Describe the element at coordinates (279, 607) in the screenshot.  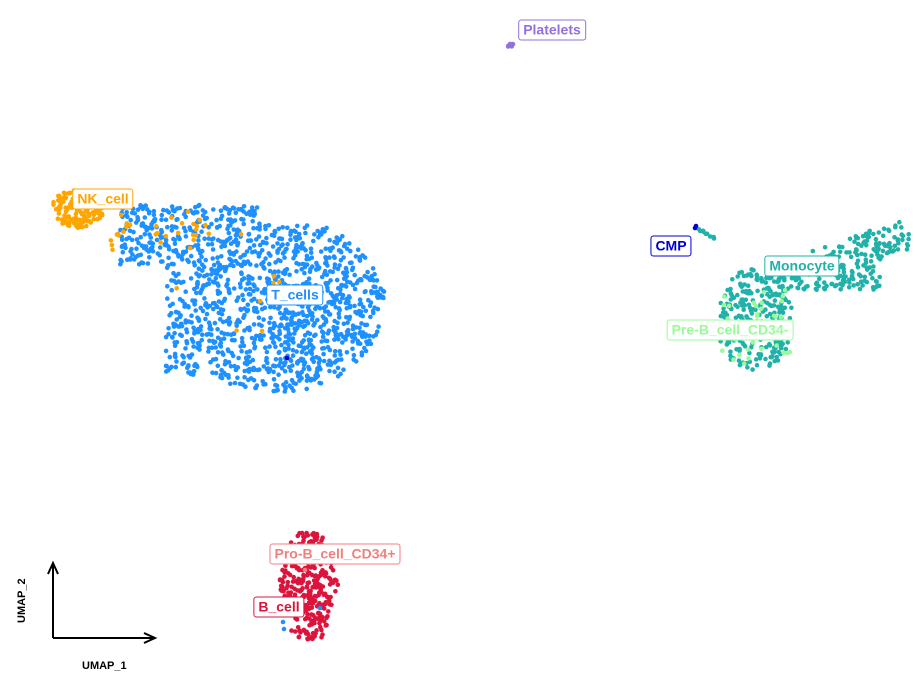
I see `cluster-label: B_cell` at that location.